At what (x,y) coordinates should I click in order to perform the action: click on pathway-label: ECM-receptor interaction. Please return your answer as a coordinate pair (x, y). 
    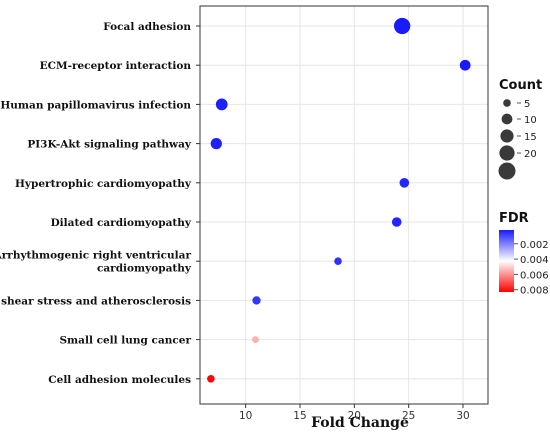
    Looking at the image, I should click on (116, 66).